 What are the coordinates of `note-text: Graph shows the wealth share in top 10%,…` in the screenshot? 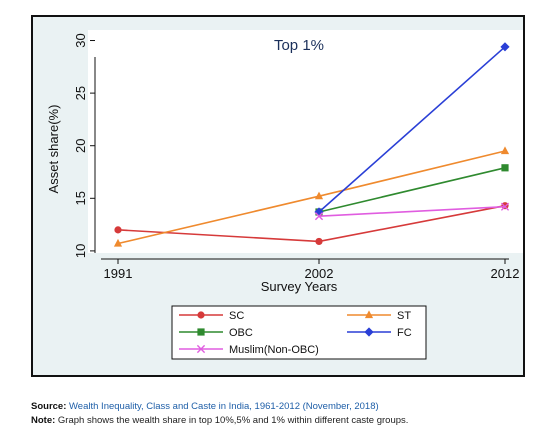 It's located at (233, 420).